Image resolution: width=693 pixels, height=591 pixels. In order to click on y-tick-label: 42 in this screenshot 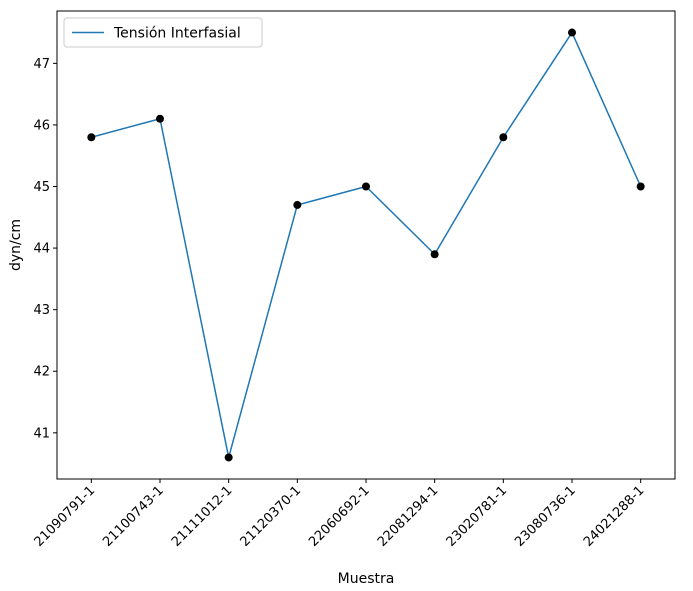, I will do `click(41, 372)`.